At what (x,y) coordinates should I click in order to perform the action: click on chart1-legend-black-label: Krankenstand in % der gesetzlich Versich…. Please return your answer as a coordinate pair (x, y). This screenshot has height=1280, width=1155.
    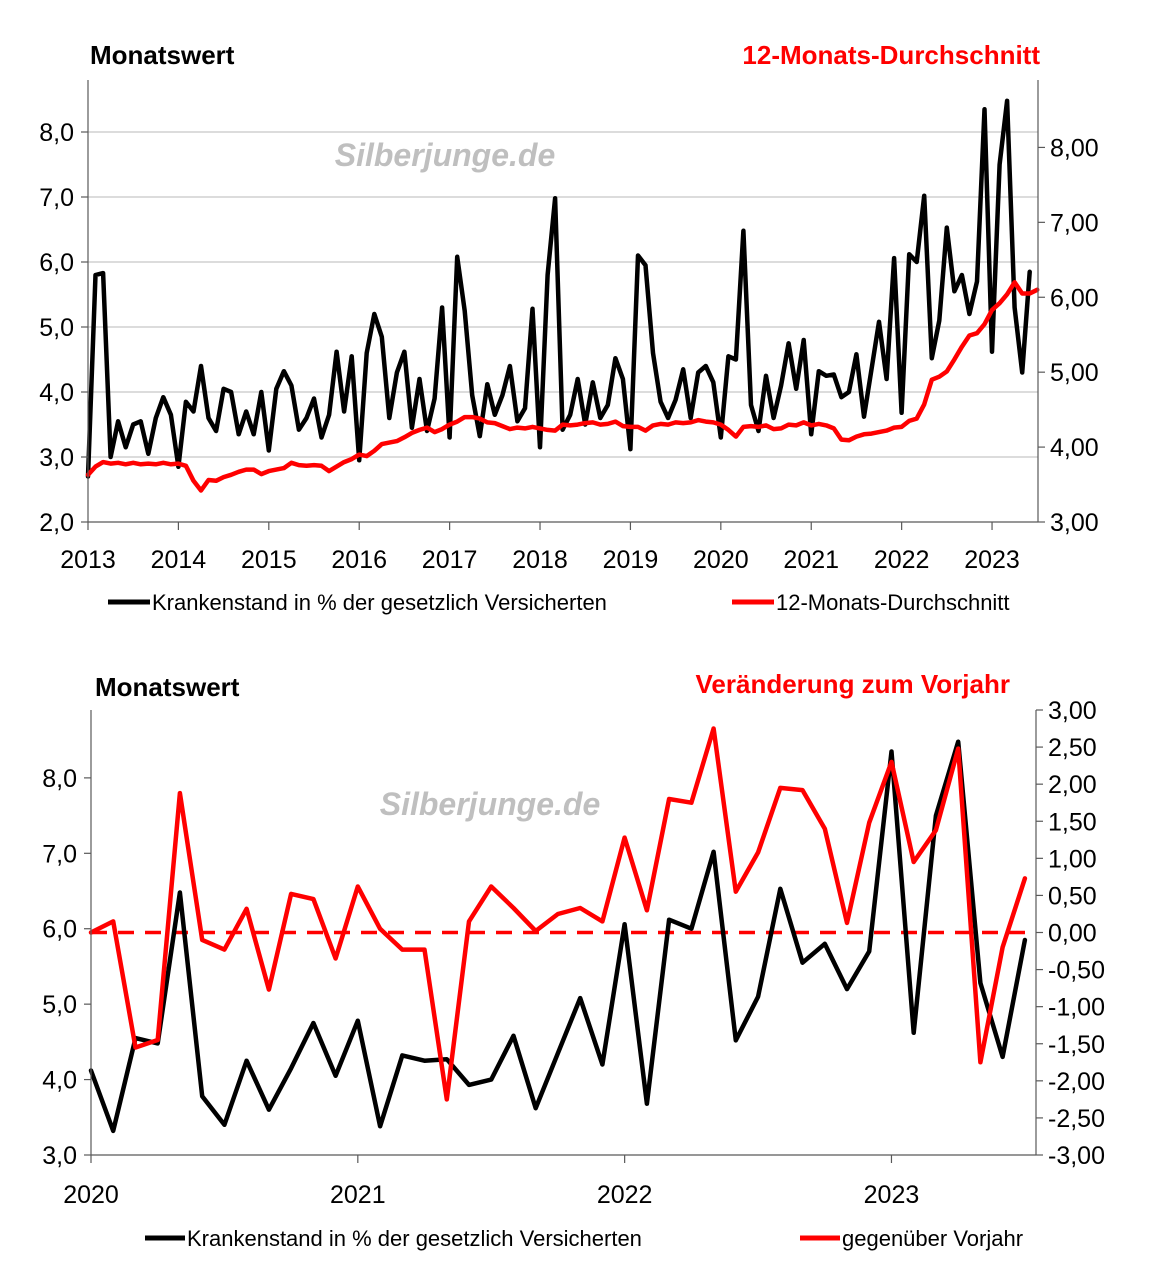
    Looking at the image, I should click on (379, 602).